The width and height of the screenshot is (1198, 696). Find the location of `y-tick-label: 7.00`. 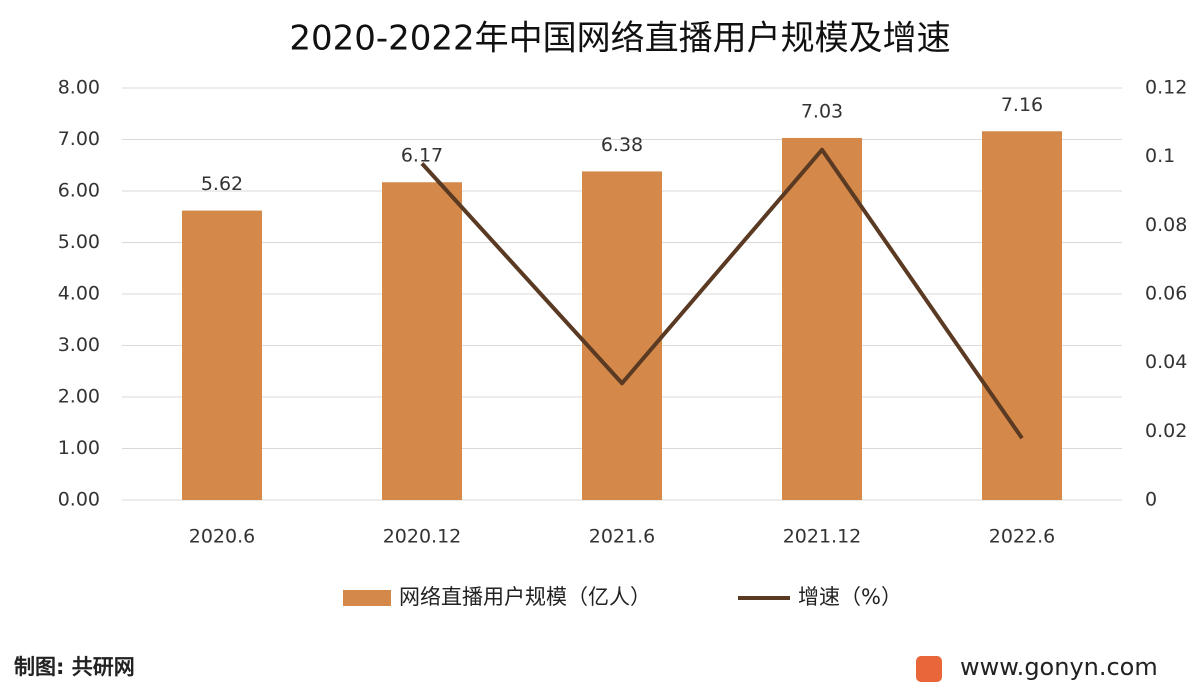

y-tick-label: 7.00 is located at coordinates (79, 139).